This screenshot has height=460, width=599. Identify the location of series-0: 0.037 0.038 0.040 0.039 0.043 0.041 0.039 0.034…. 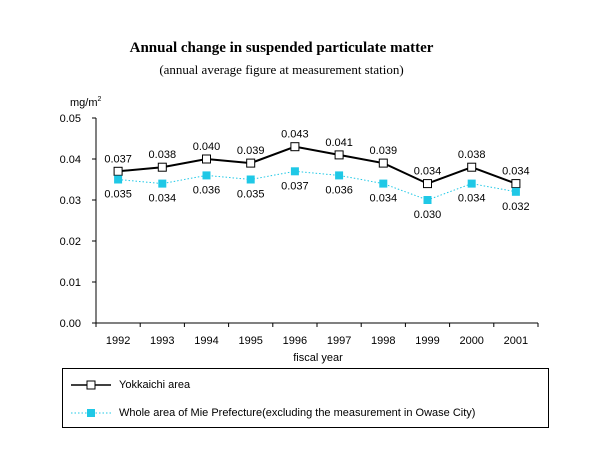
(317, 159).